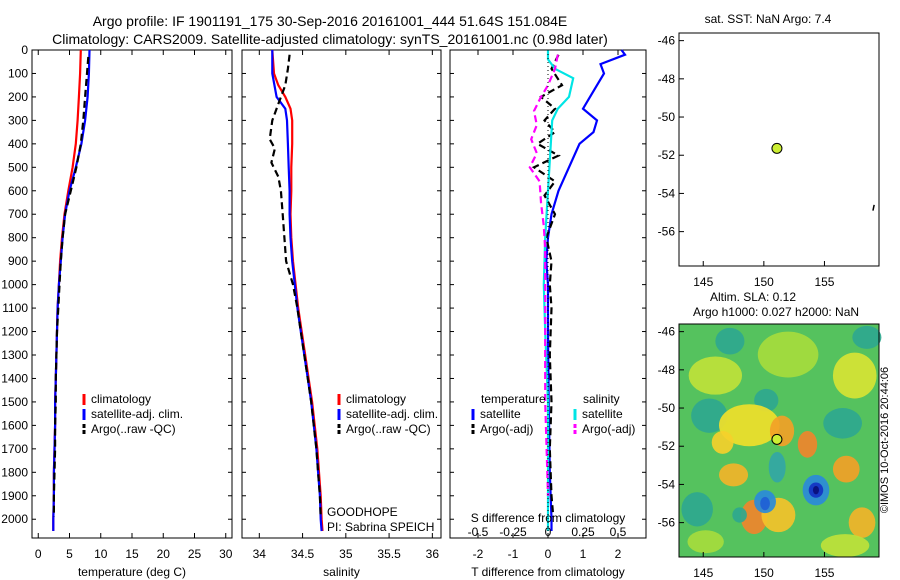 This screenshot has height=580, width=900. Describe the element at coordinates (618, 532) in the screenshot. I see `x2-tick-label: 0.5` at that location.